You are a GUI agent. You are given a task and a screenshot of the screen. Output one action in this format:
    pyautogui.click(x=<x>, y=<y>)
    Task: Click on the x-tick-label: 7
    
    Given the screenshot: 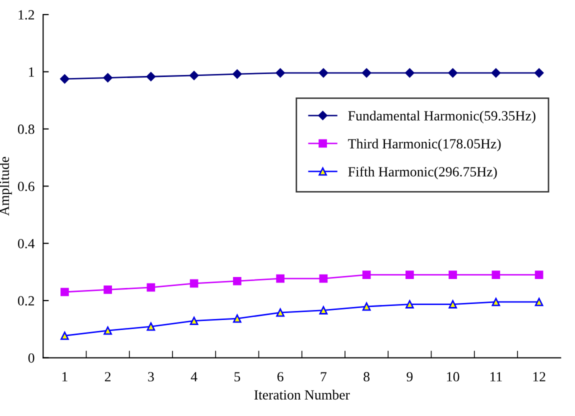 What is the action you would take?
    pyautogui.click(x=323, y=377)
    